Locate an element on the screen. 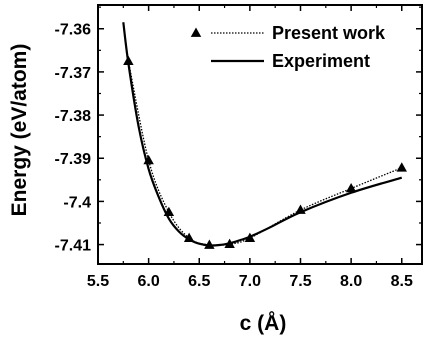 This screenshot has width=432, height=340. legend-marker-present-work is located at coordinates (196, 32).